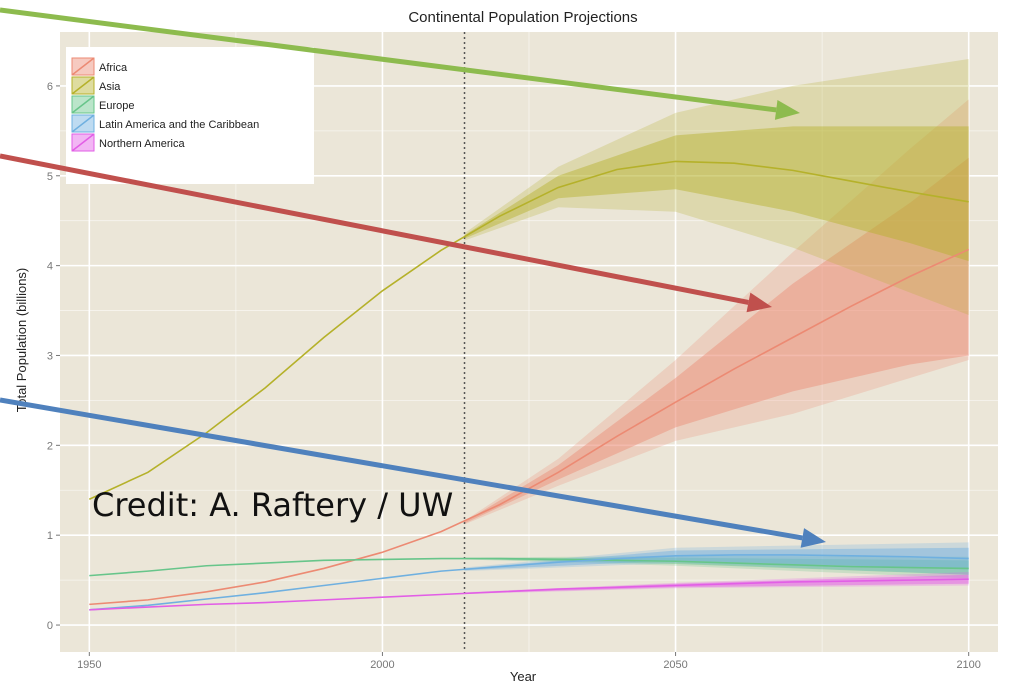 The image size is (1009, 687). I want to click on y-tick-label: 6, so click(50, 87).